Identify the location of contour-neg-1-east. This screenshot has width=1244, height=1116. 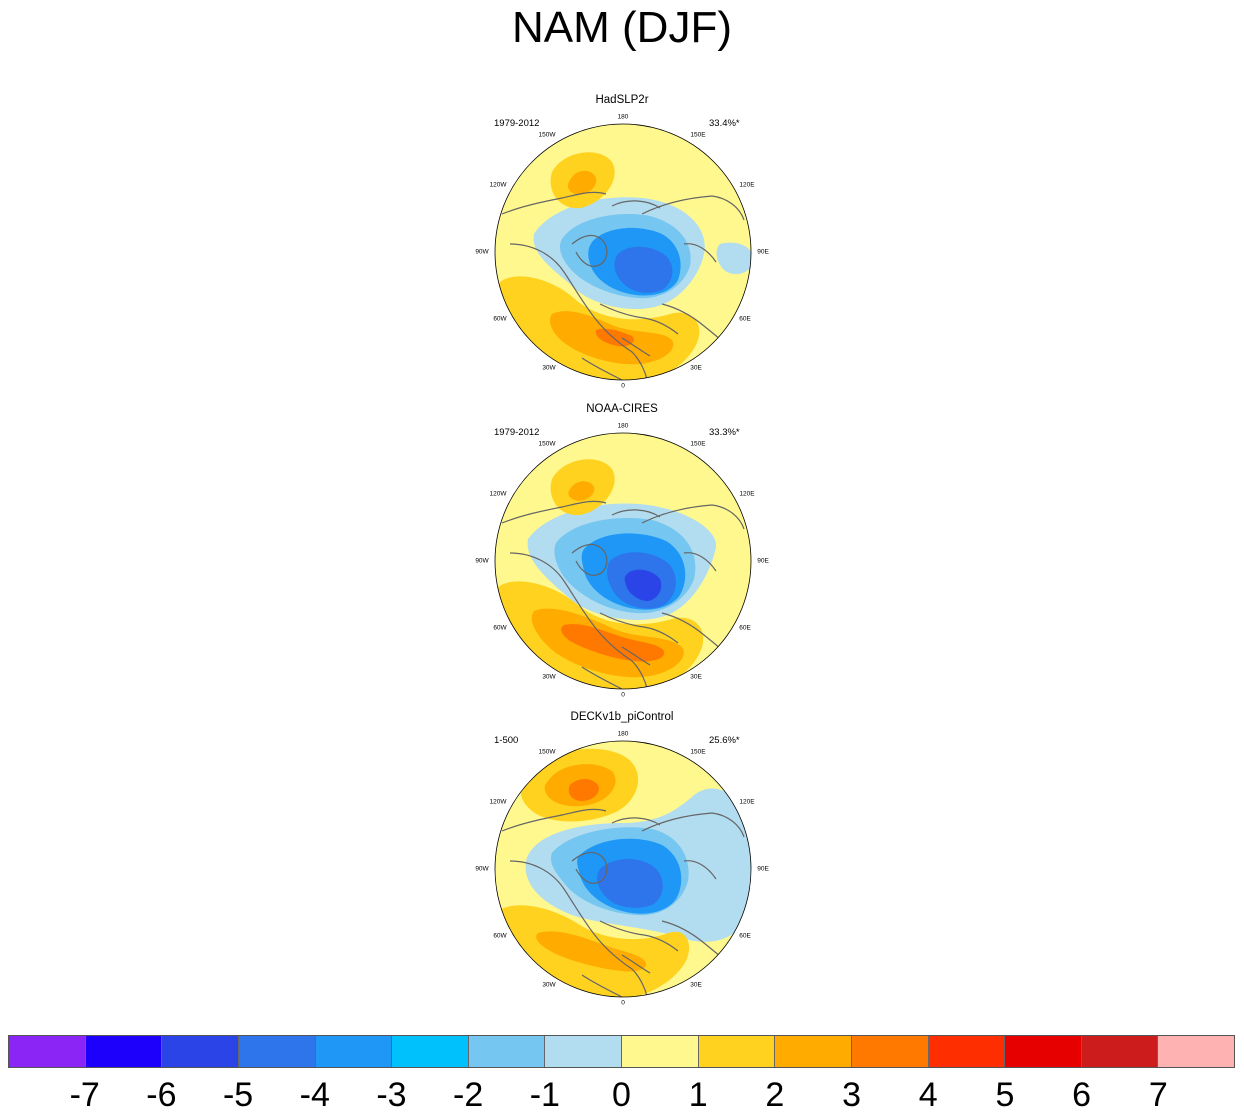
(733, 258).